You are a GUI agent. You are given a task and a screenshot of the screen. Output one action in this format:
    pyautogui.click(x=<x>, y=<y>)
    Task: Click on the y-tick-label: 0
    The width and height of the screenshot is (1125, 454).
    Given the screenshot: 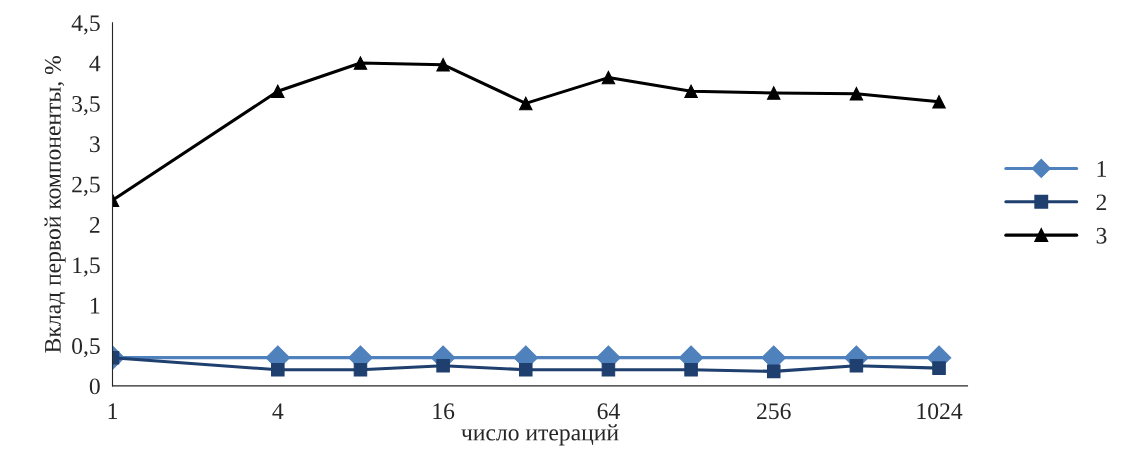 What is the action you would take?
    pyautogui.click(x=94, y=386)
    